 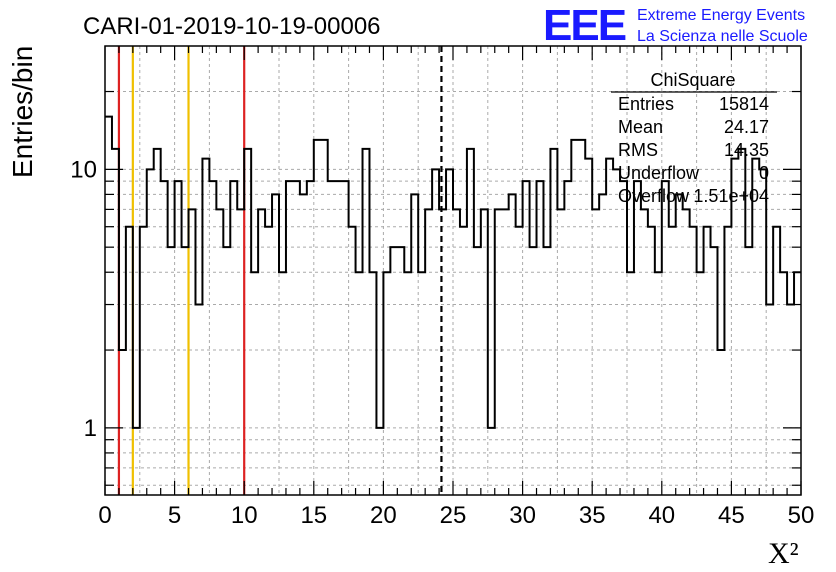 What do you see at coordinates (654, 196) in the screenshot?
I see `stats-label-overflow: Overflow` at bounding box center [654, 196].